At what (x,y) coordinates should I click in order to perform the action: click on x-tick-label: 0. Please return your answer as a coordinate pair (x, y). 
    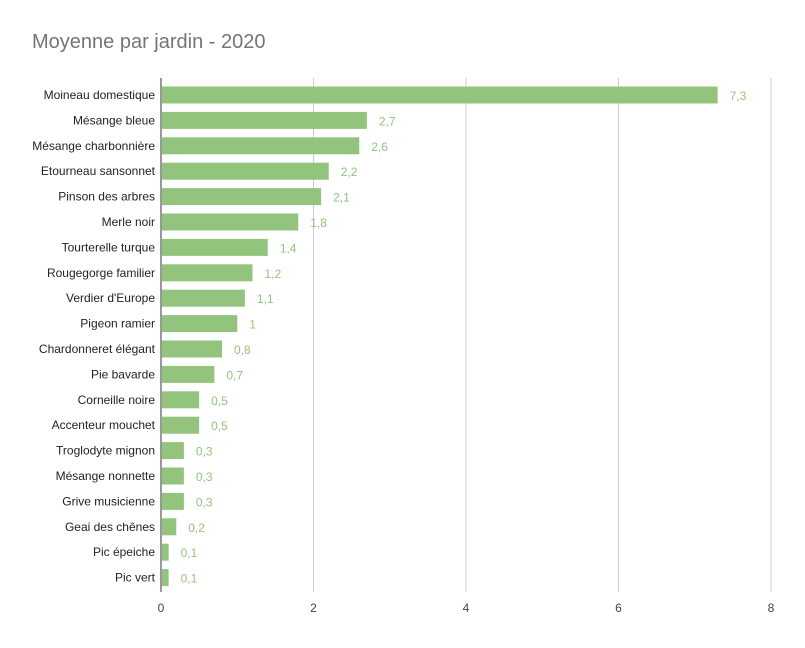
    Looking at the image, I should click on (161, 608).